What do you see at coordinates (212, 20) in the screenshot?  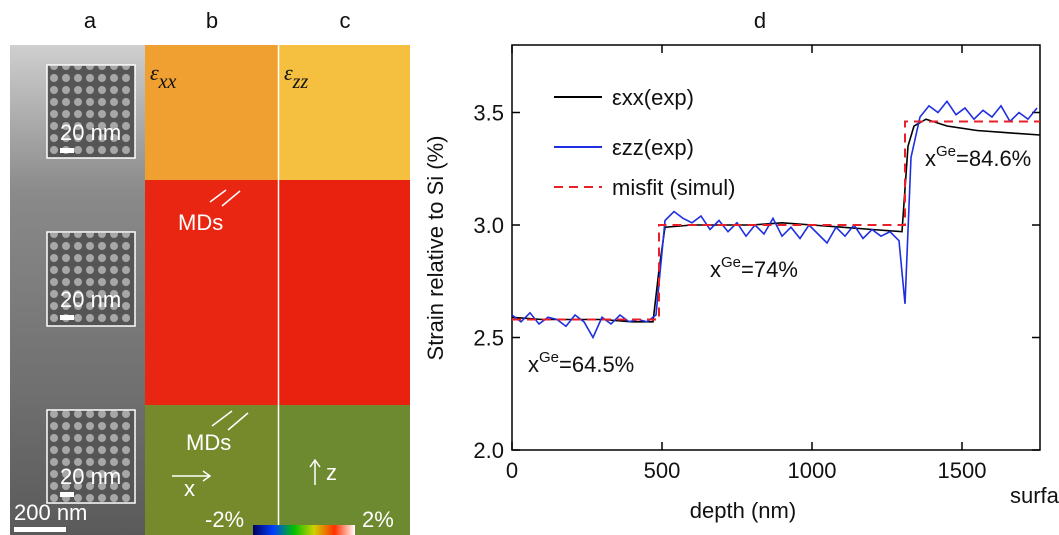 I see `panel-label: b` at bounding box center [212, 20].